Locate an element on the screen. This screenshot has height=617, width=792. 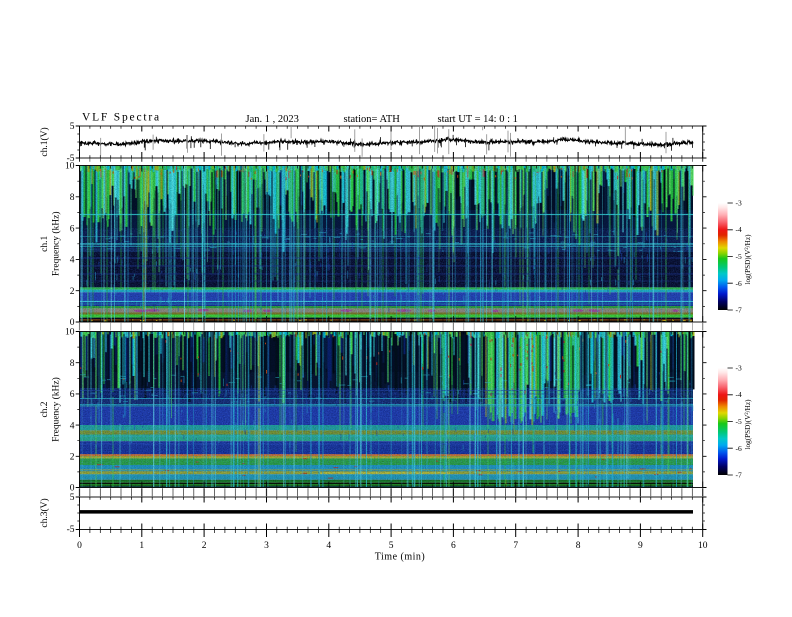
svg-text: ch.1(V) is located at coordinates (44, 141).